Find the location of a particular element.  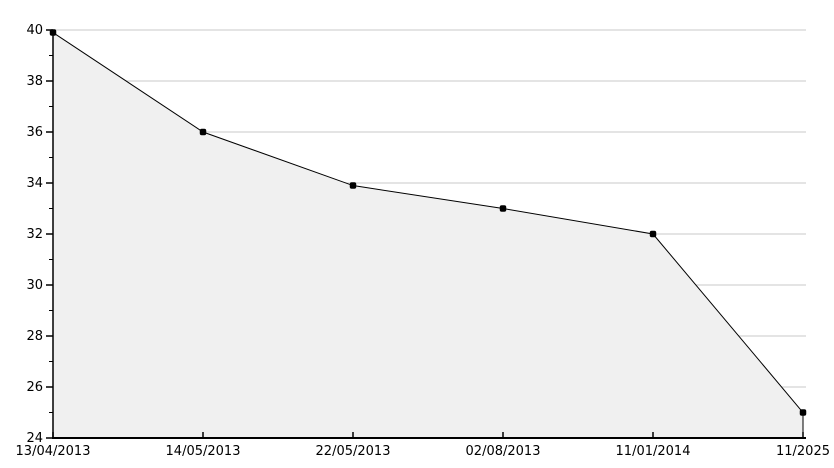

y-tick-label: 26 is located at coordinates (34, 387).